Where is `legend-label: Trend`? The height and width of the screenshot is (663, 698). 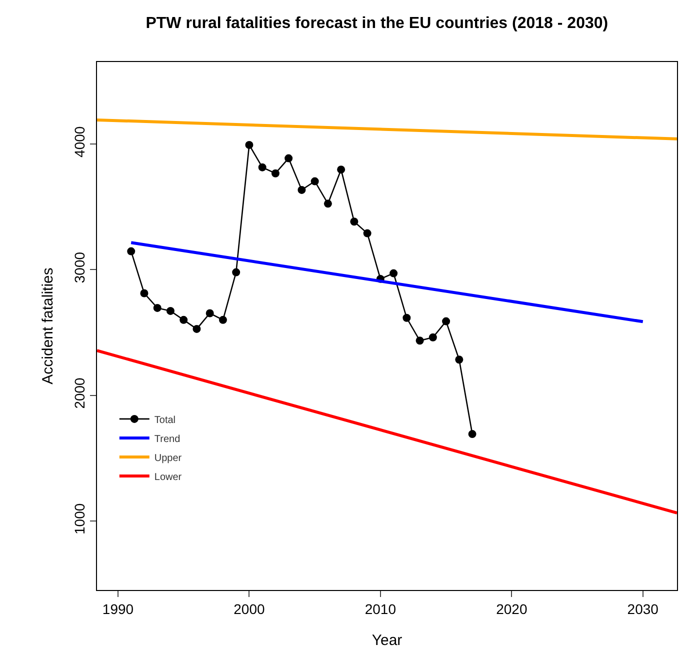 legend-label: Trend is located at coordinates (167, 439).